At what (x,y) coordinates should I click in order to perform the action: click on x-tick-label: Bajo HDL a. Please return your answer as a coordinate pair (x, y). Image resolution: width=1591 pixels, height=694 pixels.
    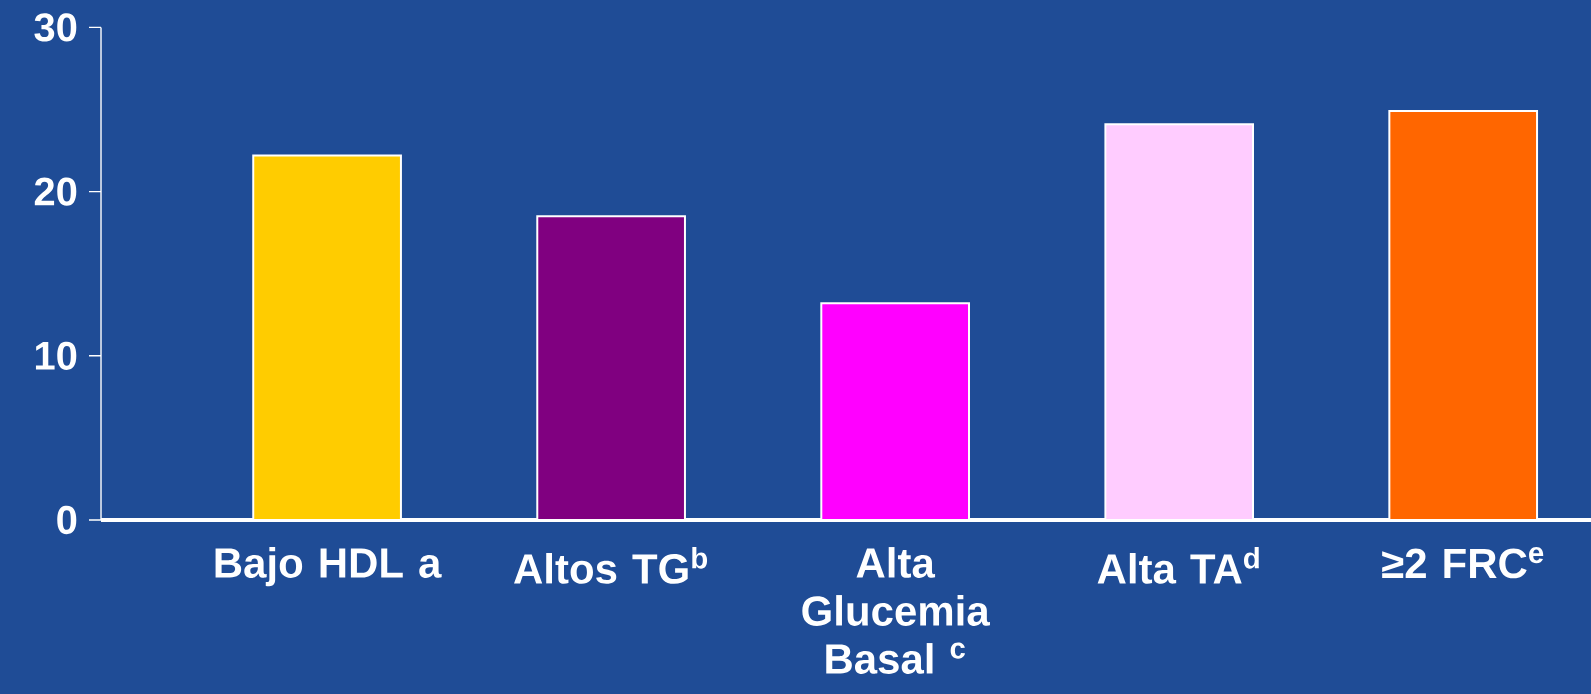
    Looking at the image, I should click on (328, 567).